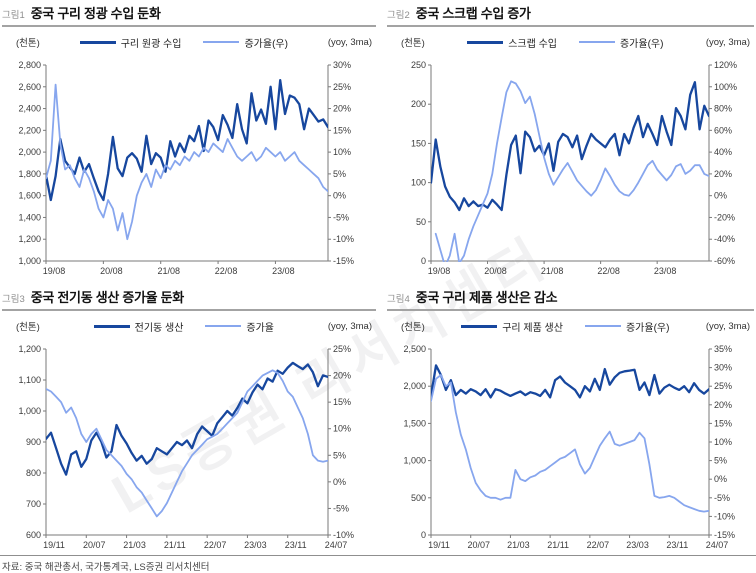 The height and width of the screenshot is (573, 756). Describe the element at coordinates (342, 65) in the screenshot. I see `svg-text: 30%` at that location.